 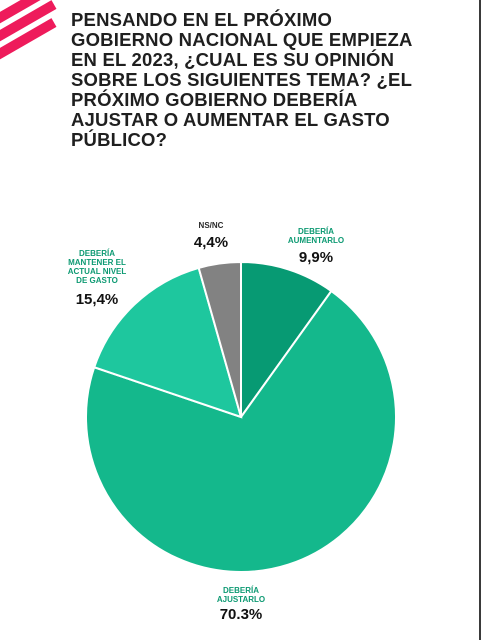 What do you see at coordinates (211, 225) in the screenshot?
I see `slice-name-nsnc: NS/NC` at bounding box center [211, 225].